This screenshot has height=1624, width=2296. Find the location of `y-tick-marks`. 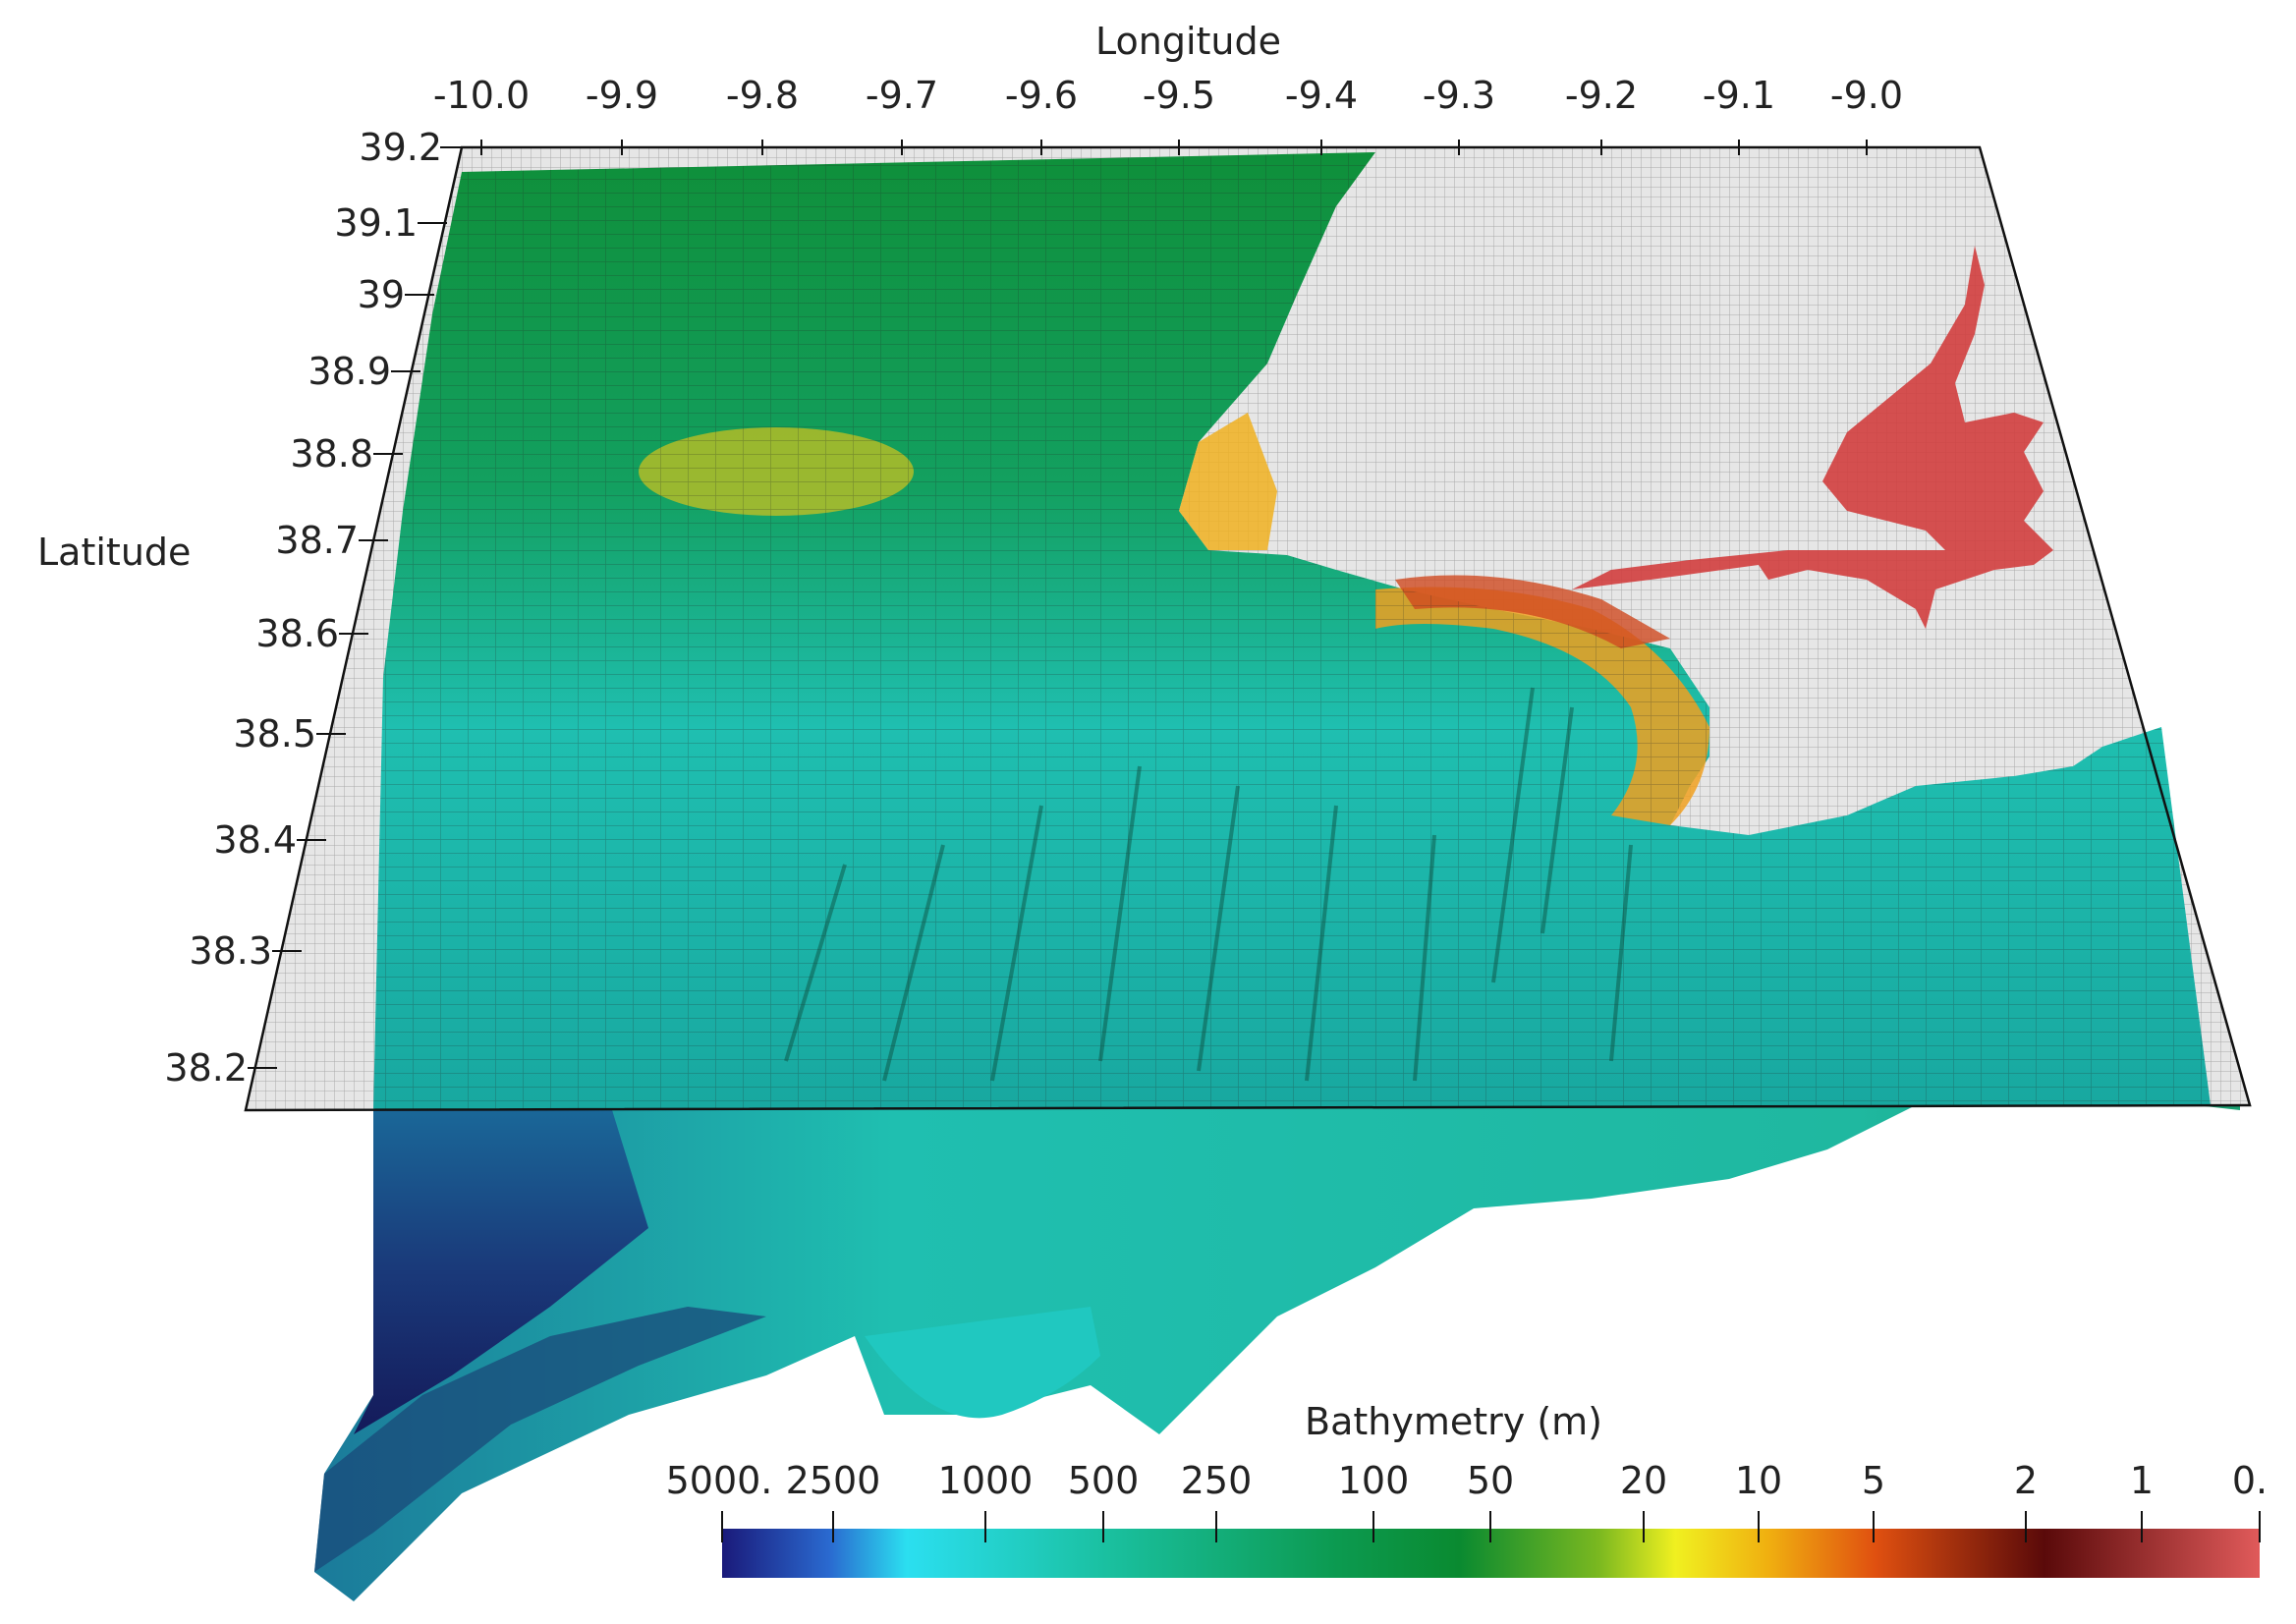

y-tick-marks is located at coordinates (359, 607).